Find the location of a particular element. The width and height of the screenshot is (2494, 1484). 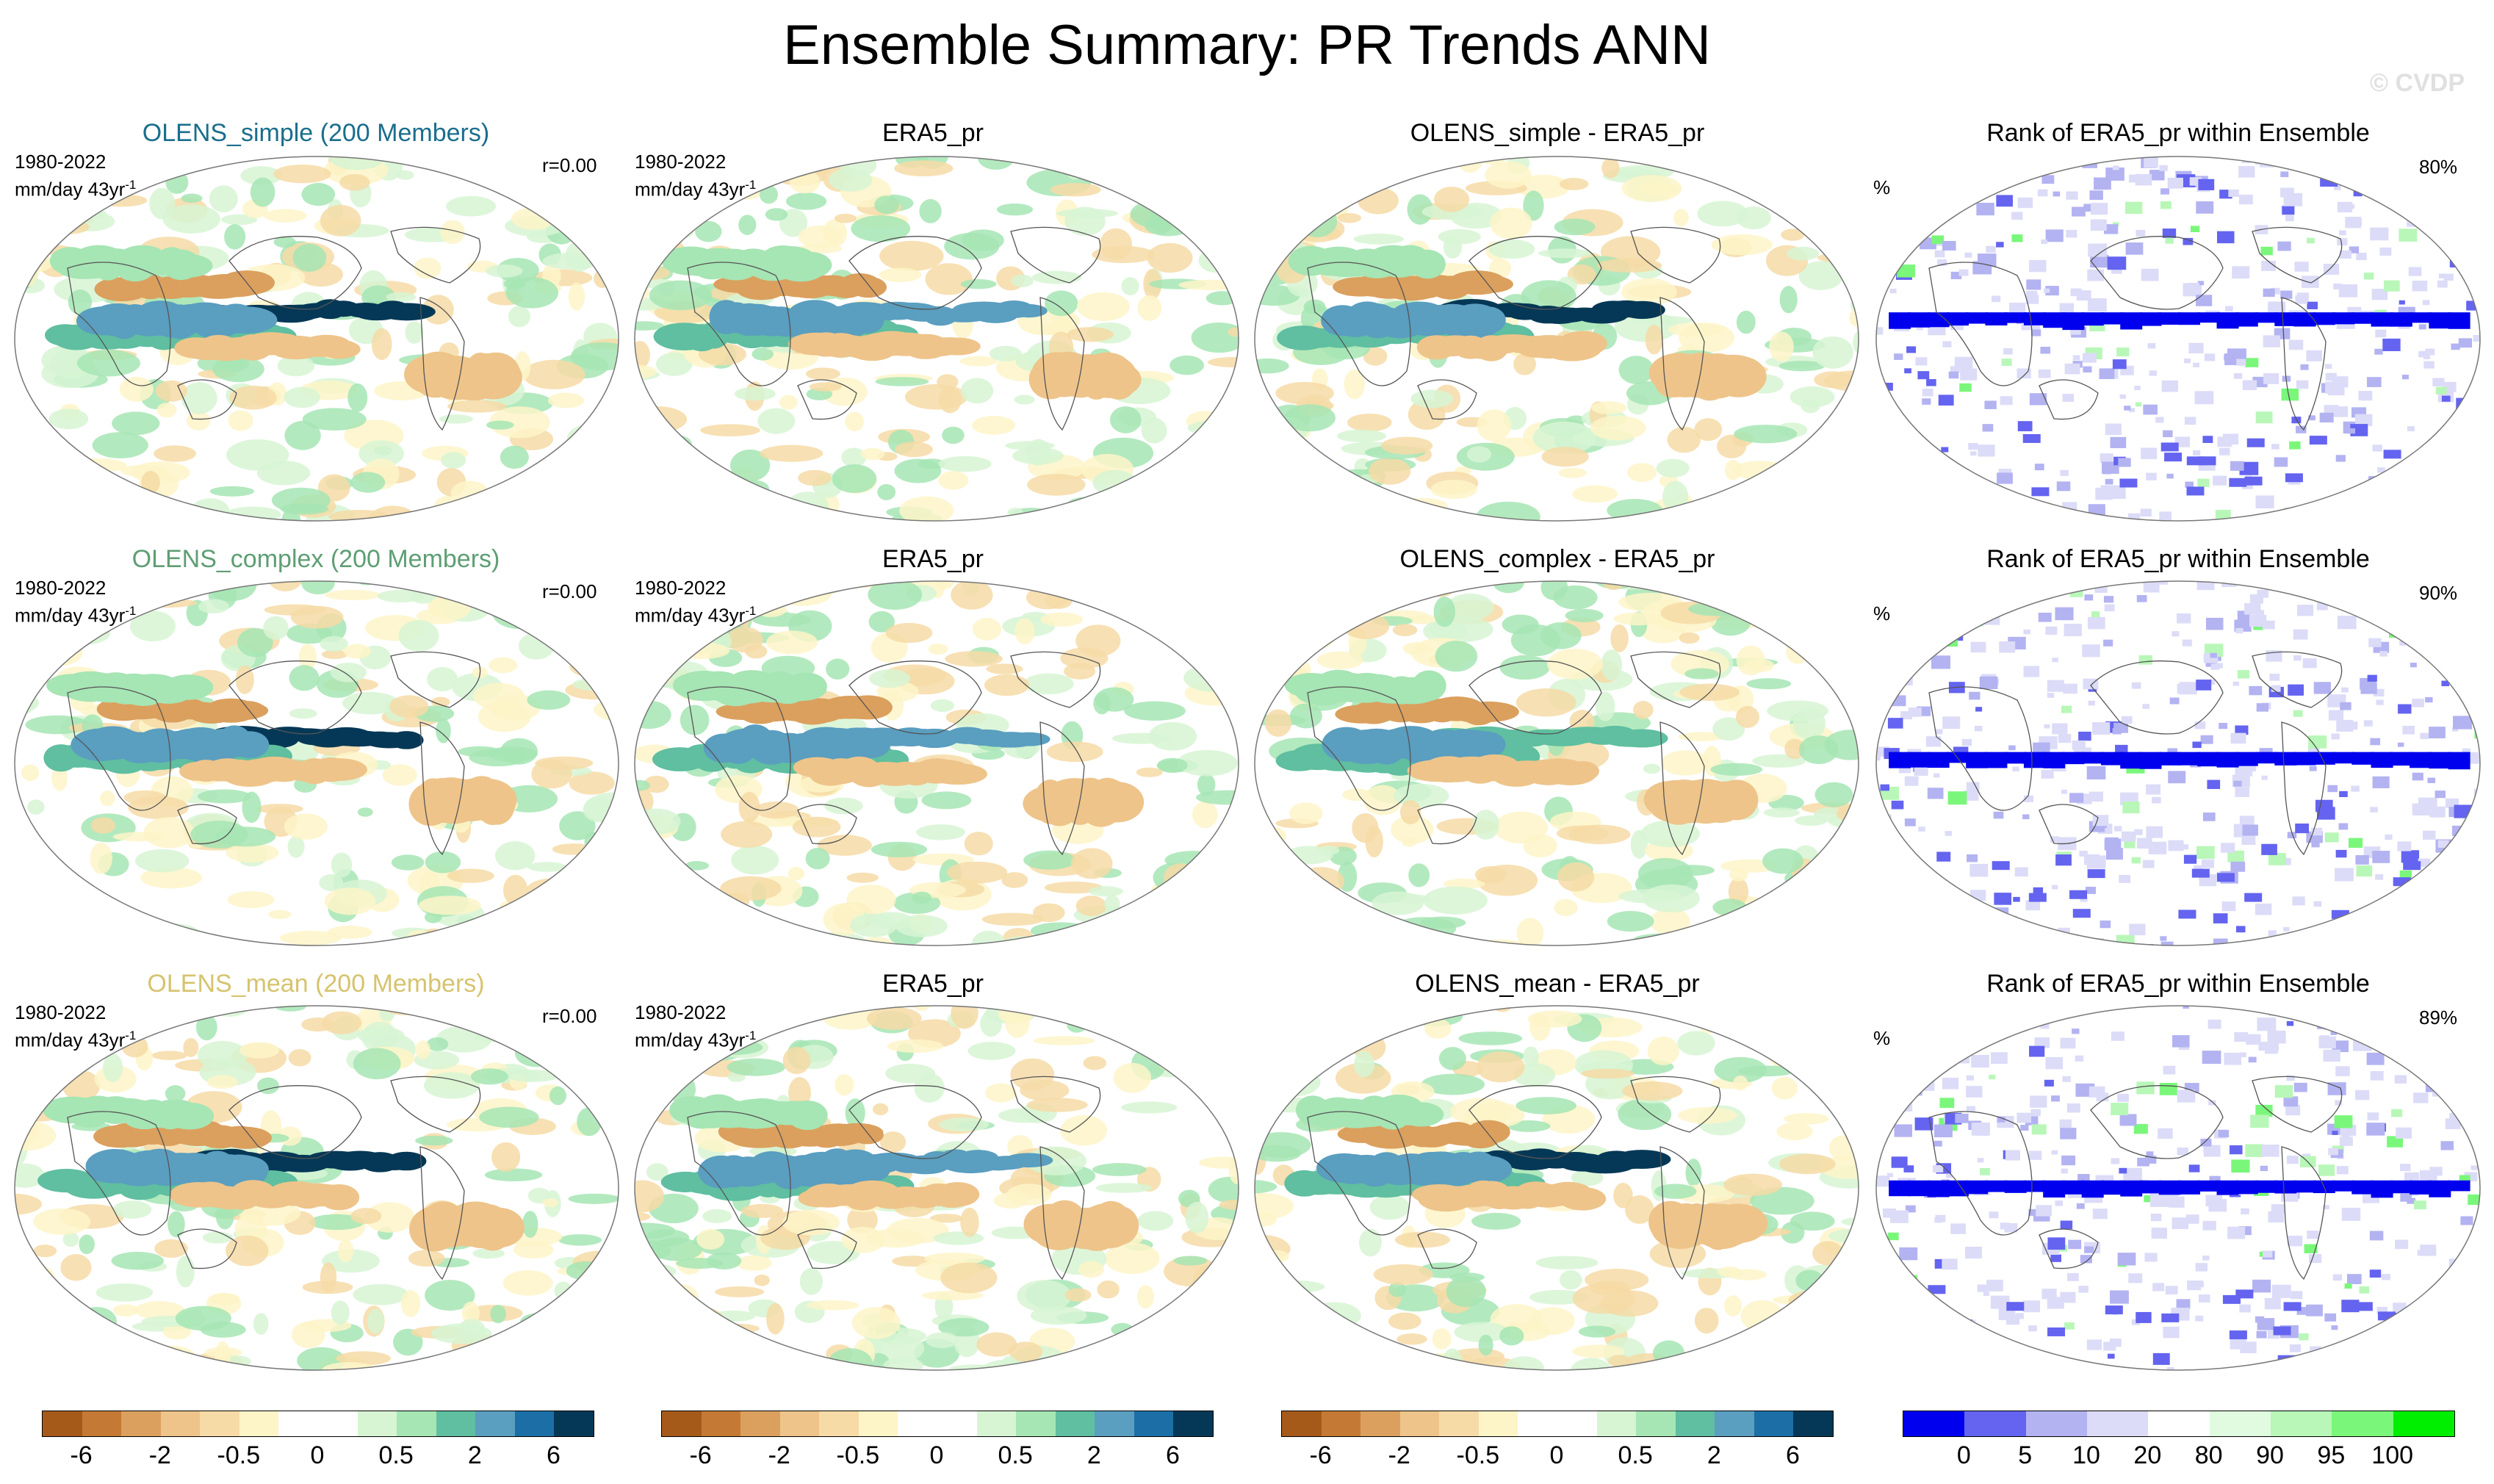

panel-title-model: OLENS_mean (200 Members) is located at coordinates (316, 984).